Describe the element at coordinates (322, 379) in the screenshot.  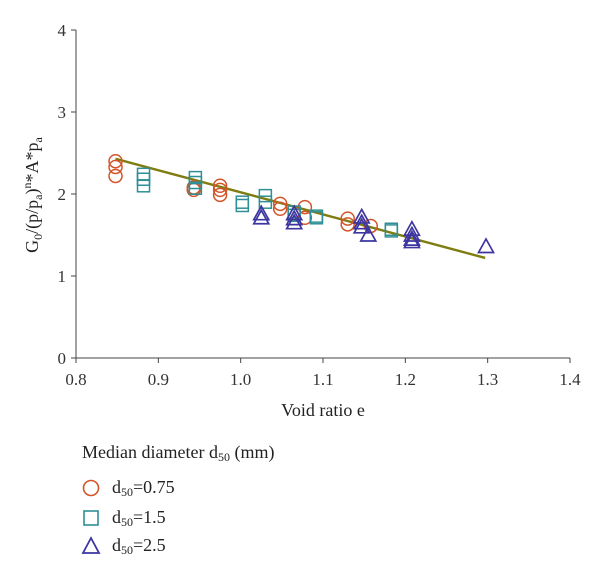
I see `x-tick-label: 1.1` at that location.